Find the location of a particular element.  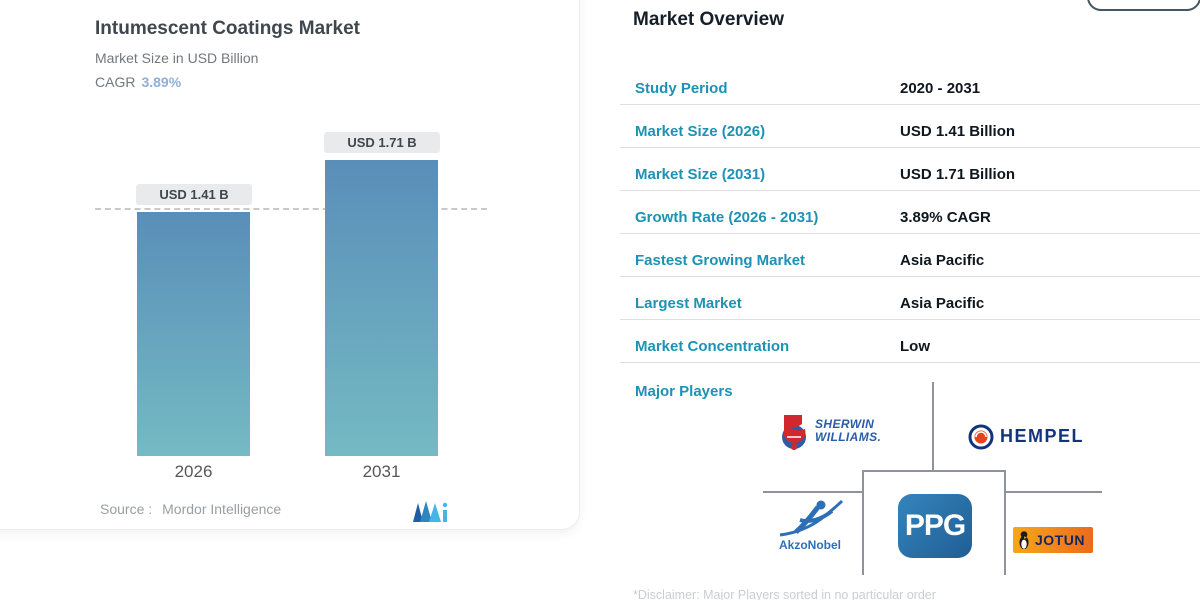

row-value: USD 1.71 Billion is located at coordinates (958, 174).